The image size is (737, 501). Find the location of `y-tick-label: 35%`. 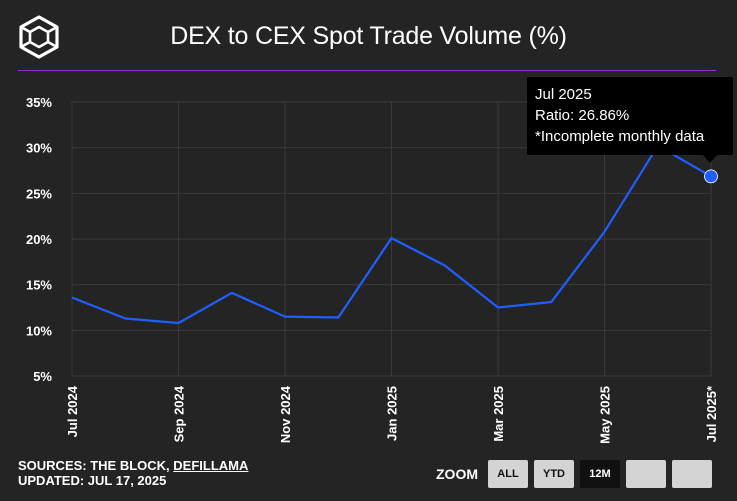

y-tick-label: 35% is located at coordinates (39, 102).